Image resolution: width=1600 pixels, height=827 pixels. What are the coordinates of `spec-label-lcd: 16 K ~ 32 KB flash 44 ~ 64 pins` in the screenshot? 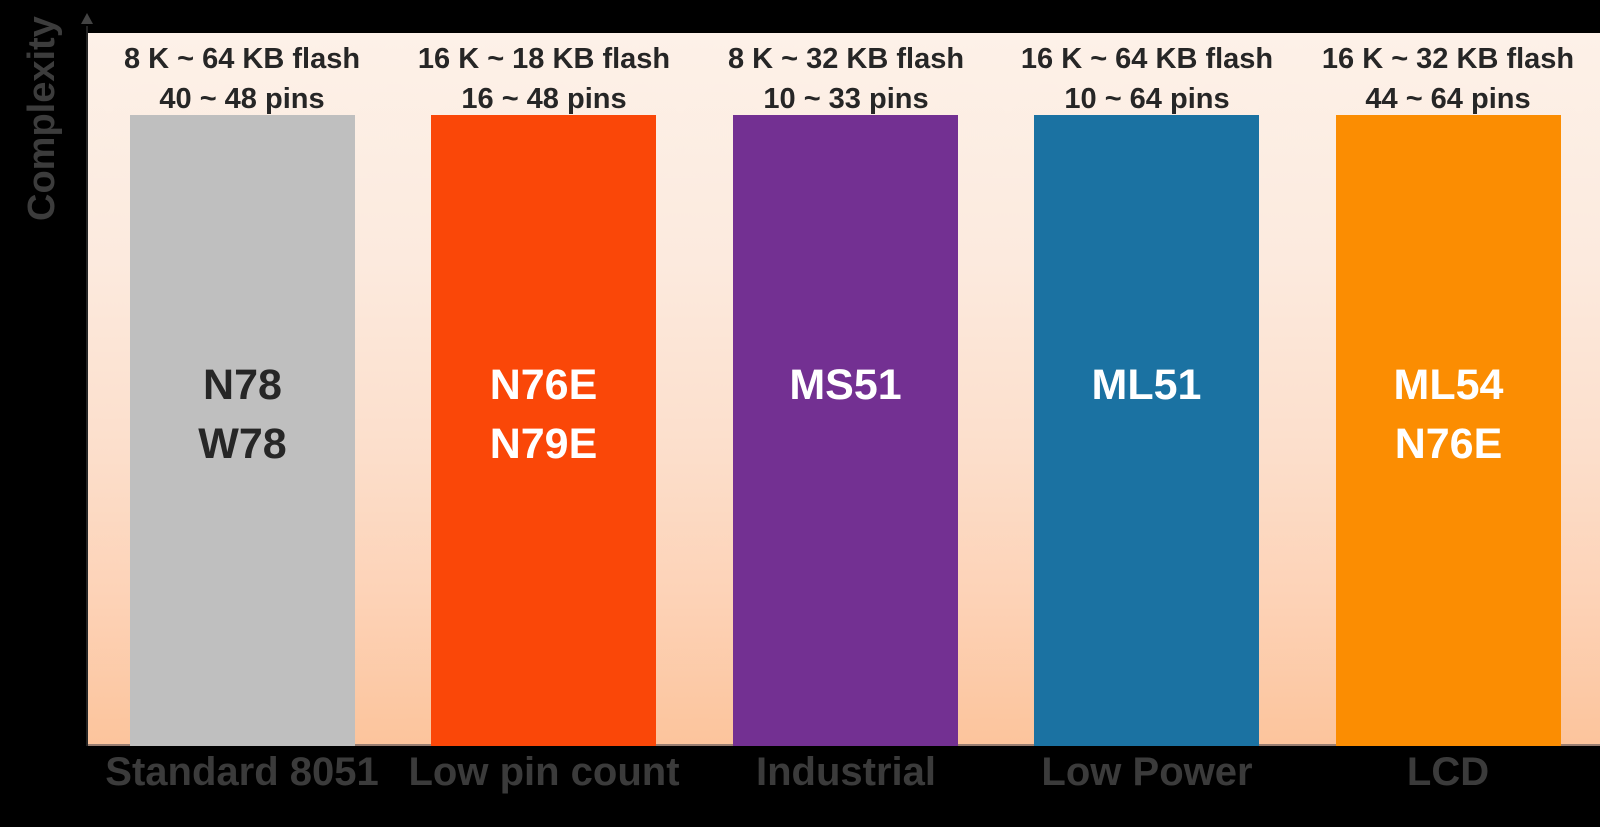 It's located at (1444, 79).